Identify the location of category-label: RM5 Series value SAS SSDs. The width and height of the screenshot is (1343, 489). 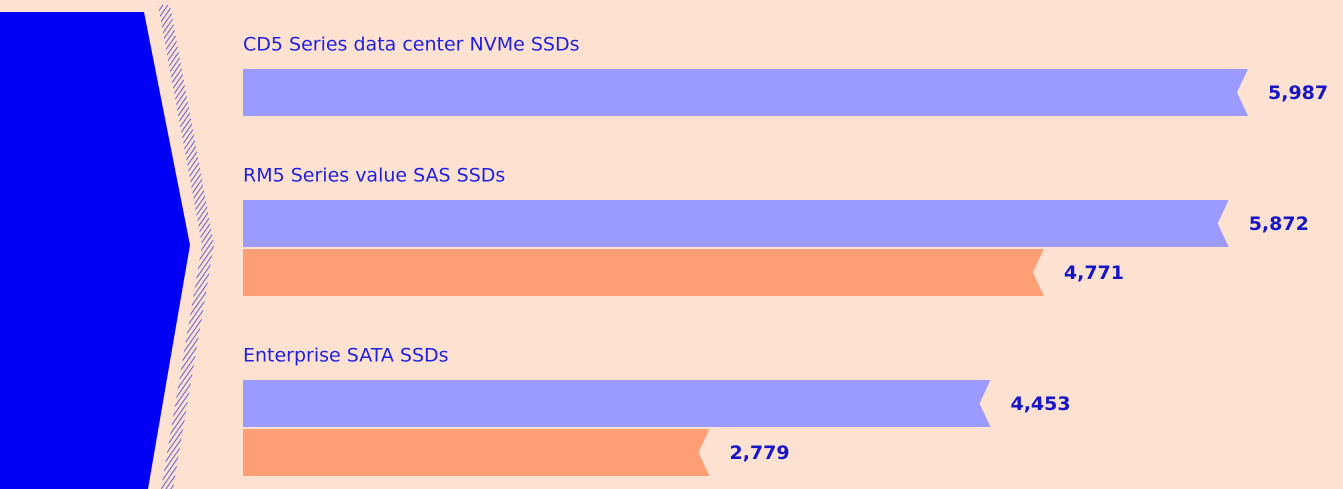
(374, 176).